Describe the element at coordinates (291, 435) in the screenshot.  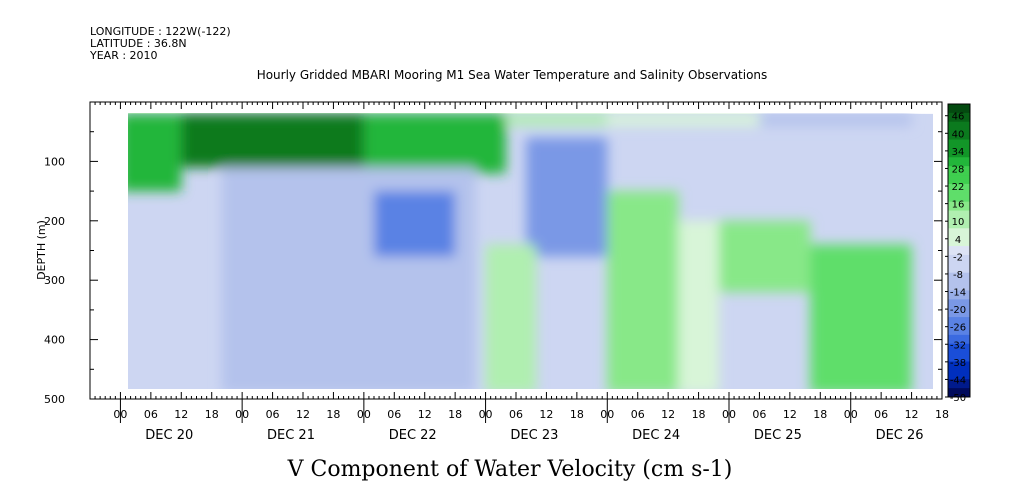
I see `day-label: DEC 21` at that location.